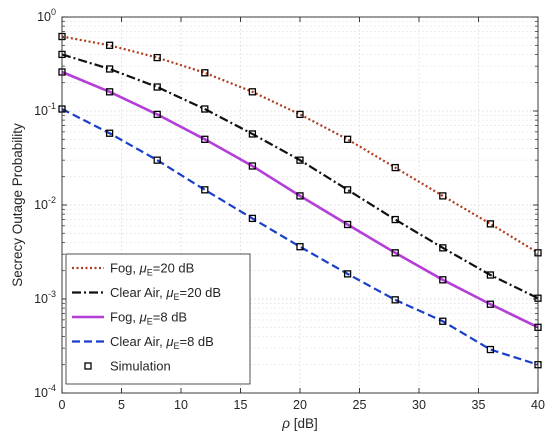 The width and height of the screenshot is (550, 441). I want to click on x-tick-label: 35, so click(479, 405).